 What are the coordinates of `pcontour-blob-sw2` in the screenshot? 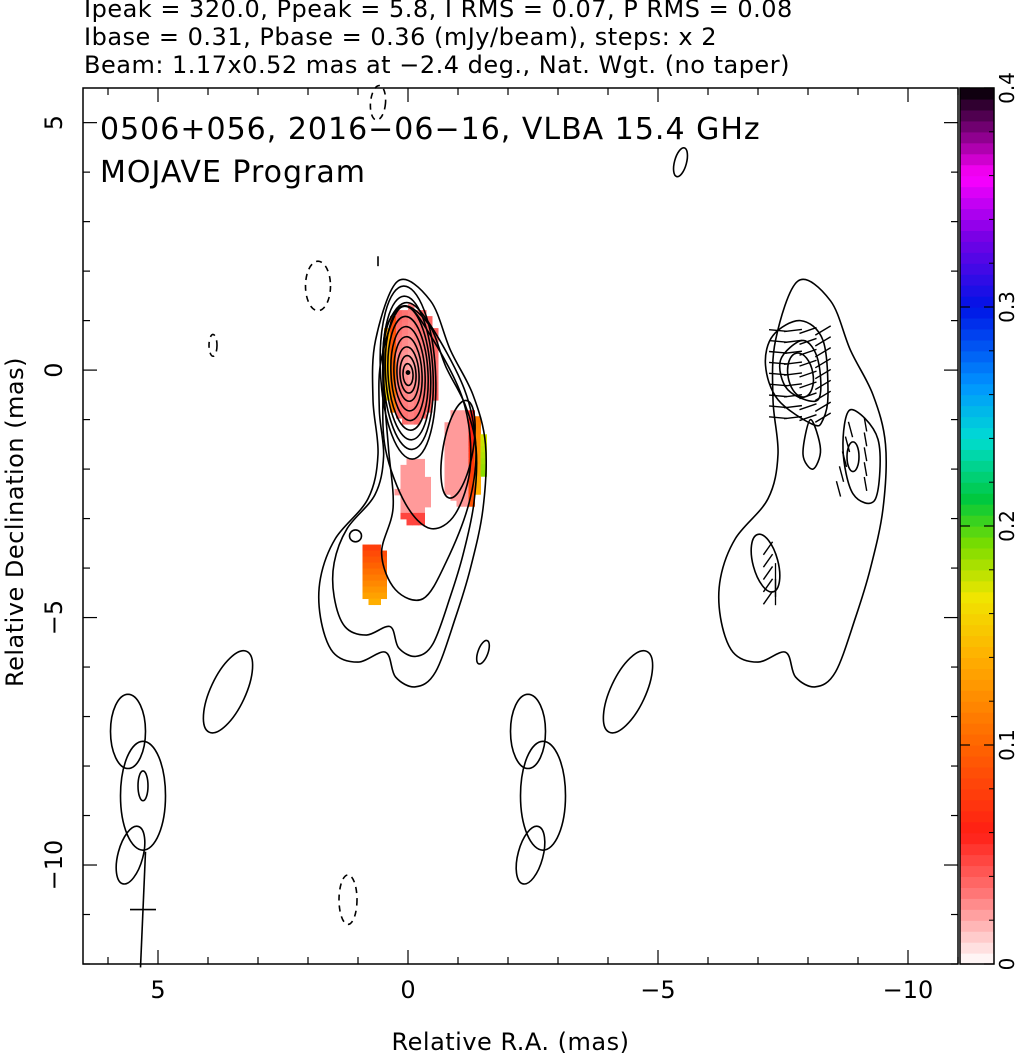 It's located at (543, 795).